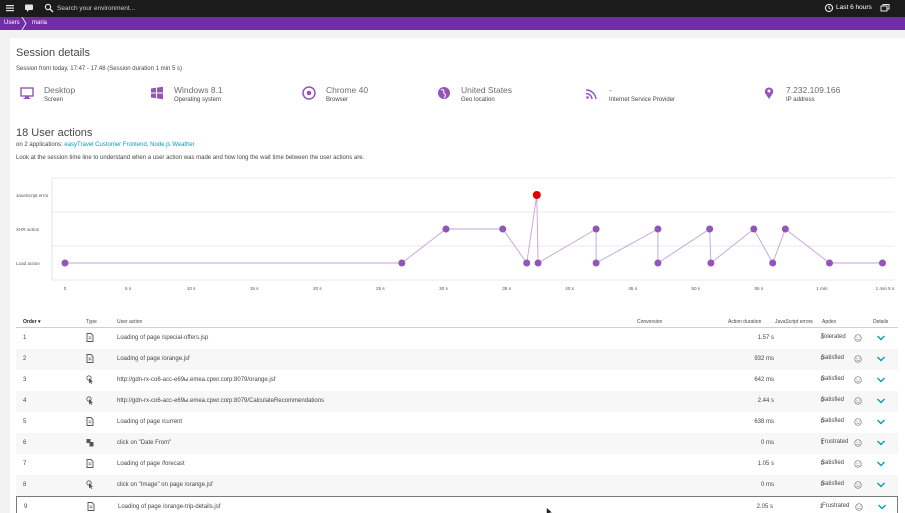 Image resolution: width=905 pixels, height=513 pixels. Describe the element at coordinates (60, 90) in the screenshot. I see `screen-value: Desktop` at that location.